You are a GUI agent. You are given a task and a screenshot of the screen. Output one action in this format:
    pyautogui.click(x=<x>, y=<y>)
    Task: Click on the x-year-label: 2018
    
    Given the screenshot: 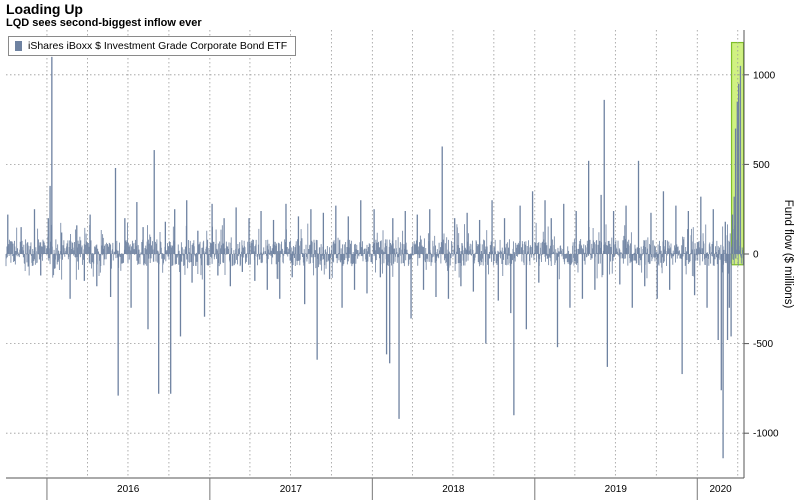 What is the action you would take?
    pyautogui.click(x=453, y=489)
    